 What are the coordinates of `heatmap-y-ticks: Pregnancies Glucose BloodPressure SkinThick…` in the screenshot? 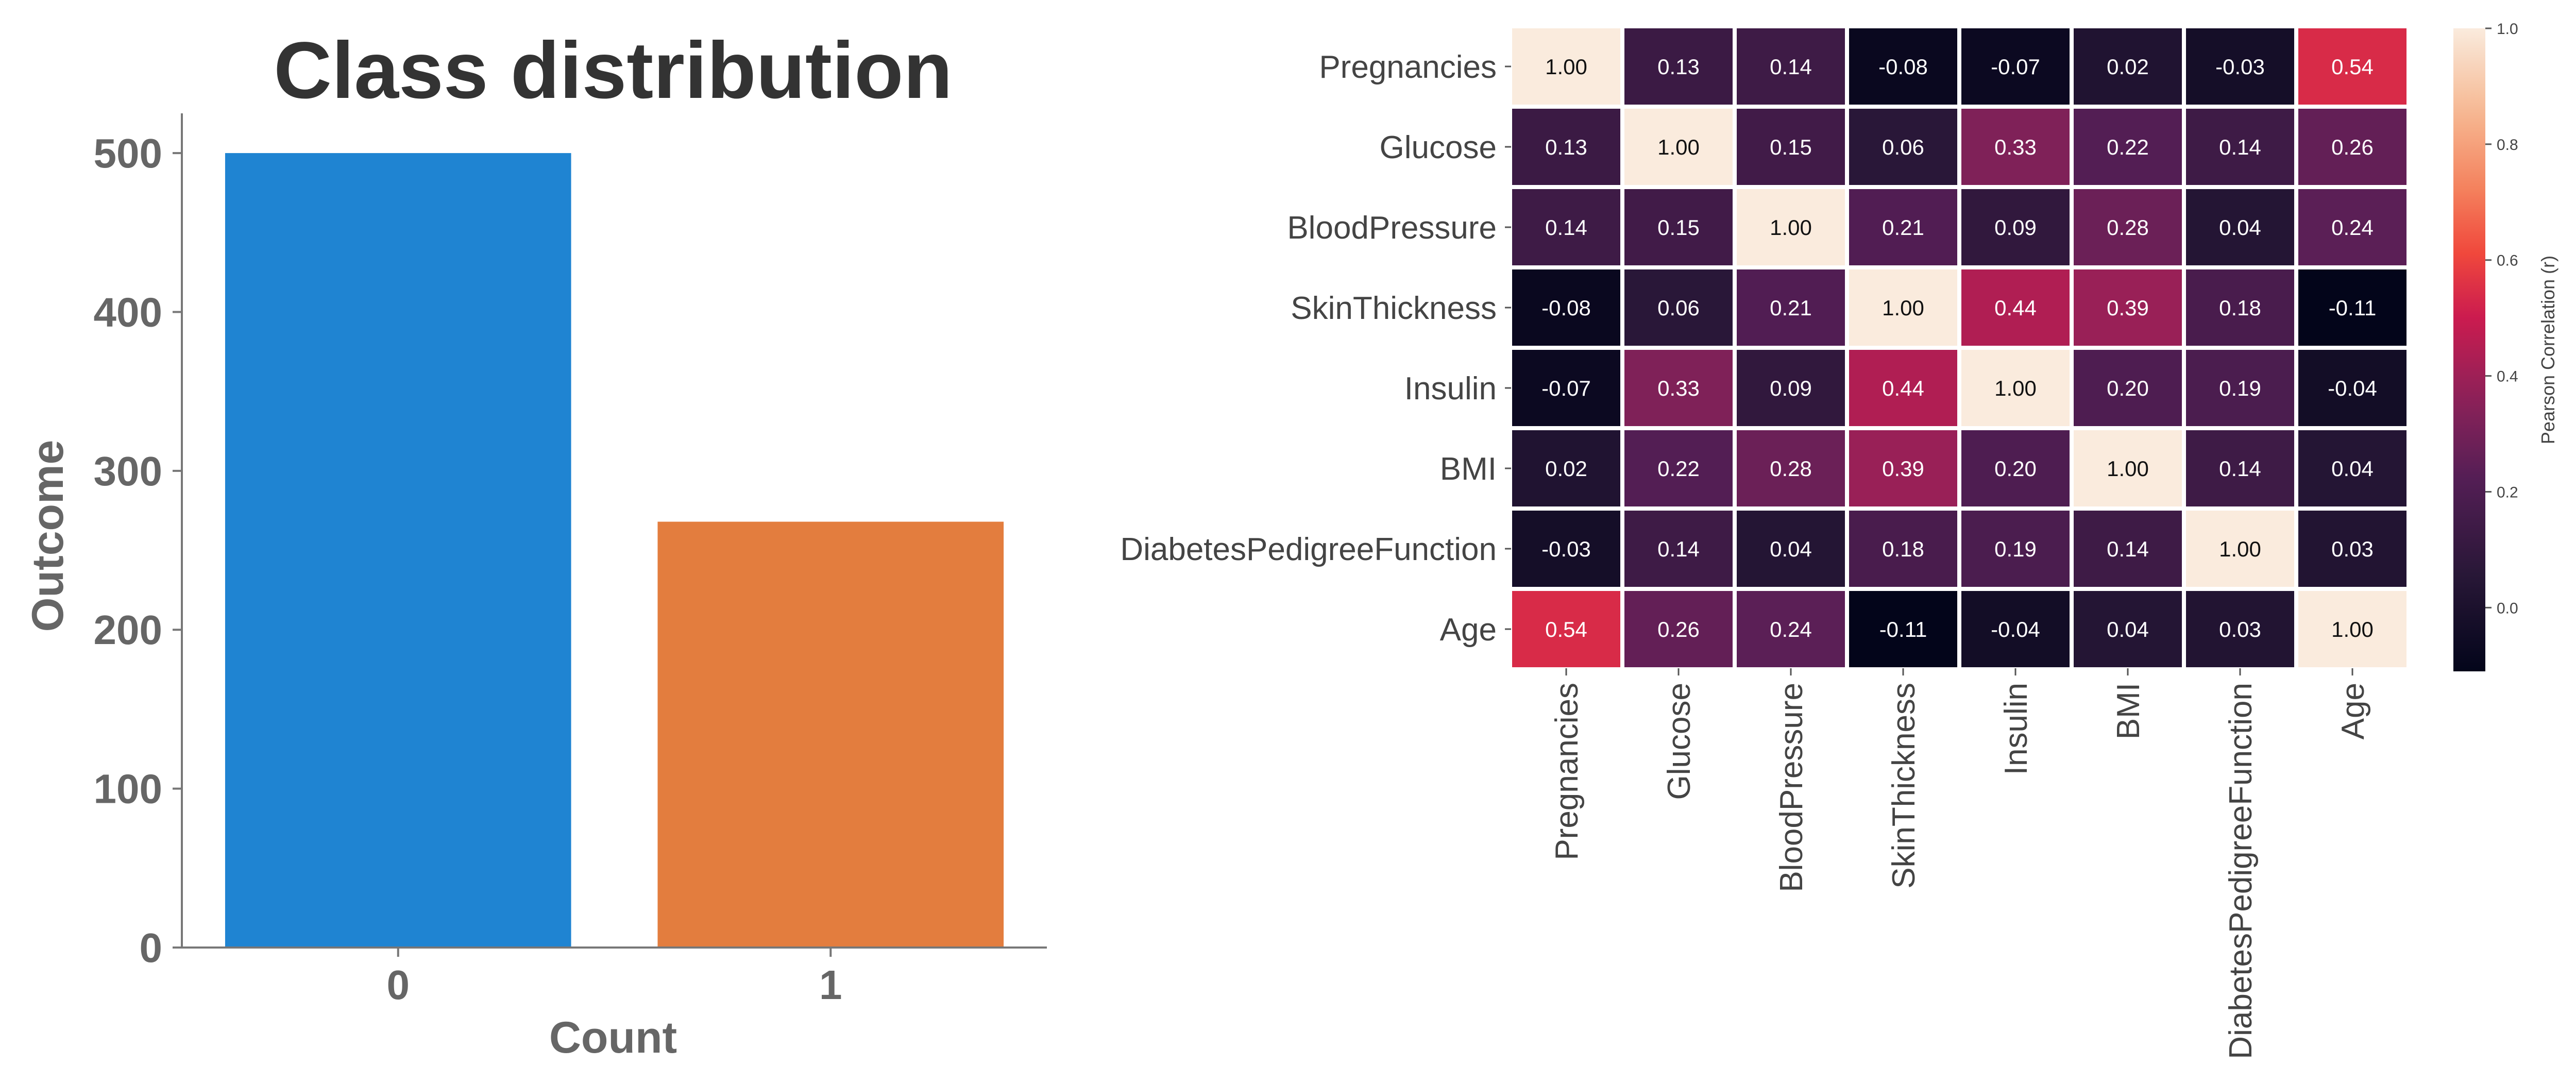 It's located at (1315, 348).